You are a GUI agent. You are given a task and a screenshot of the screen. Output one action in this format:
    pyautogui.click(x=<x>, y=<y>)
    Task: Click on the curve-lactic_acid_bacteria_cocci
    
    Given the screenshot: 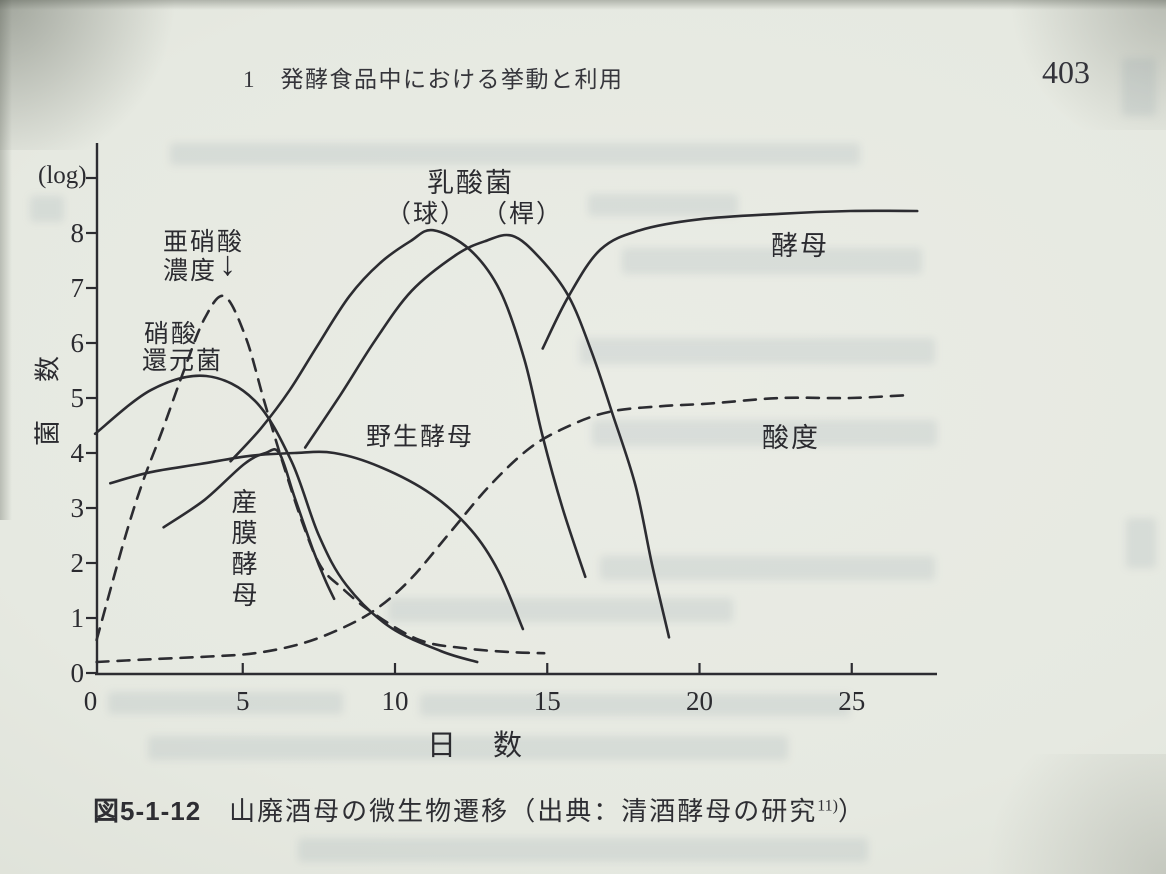 What is the action you would take?
    pyautogui.click(x=408, y=403)
    